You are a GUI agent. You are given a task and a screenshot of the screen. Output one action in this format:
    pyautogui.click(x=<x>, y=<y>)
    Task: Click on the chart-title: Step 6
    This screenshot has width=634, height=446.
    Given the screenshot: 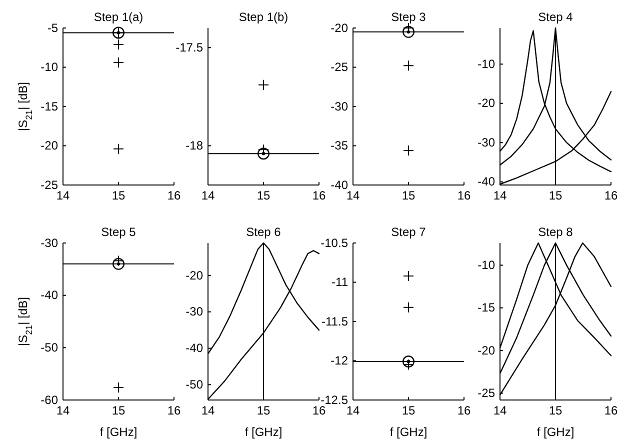 What is the action you would take?
    pyautogui.click(x=264, y=232)
    